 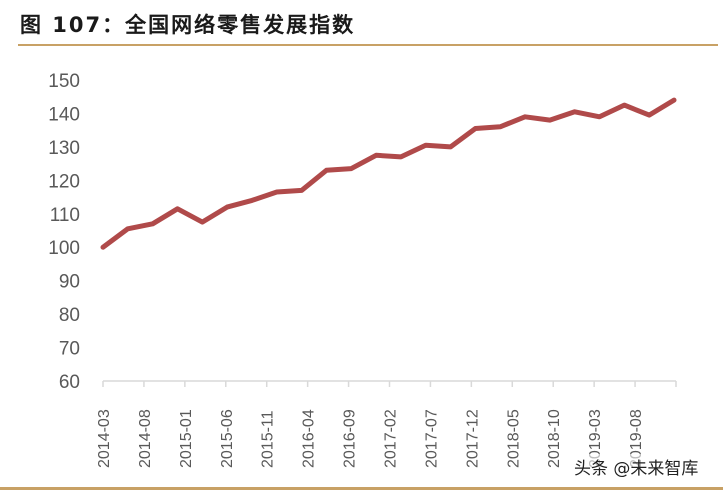 What do you see at coordinates (472, 438) in the screenshot?
I see `x-tick-label: 2017-12` at bounding box center [472, 438].